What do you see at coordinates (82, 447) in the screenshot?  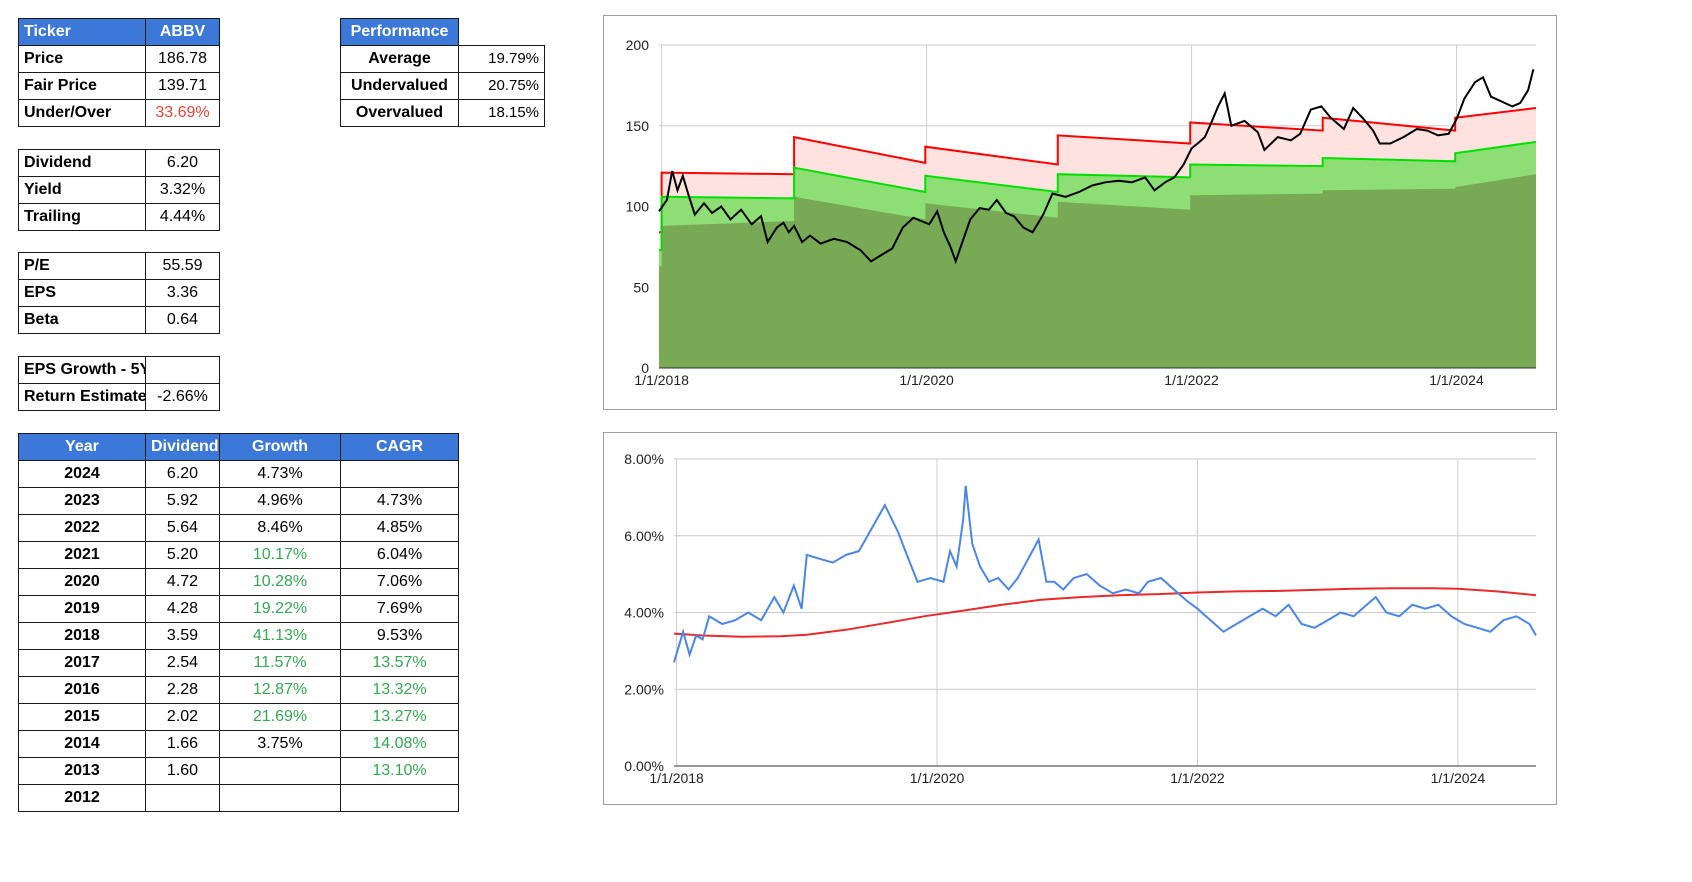 I see `history-col-year: Year` at bounding box center [82, 447].